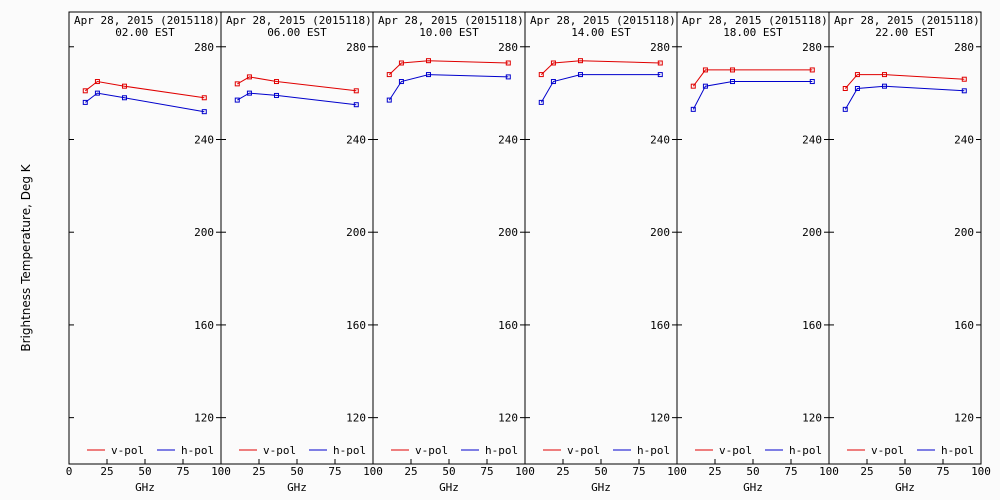  I want to click on x-tick-label: 0, so click(69, 471).